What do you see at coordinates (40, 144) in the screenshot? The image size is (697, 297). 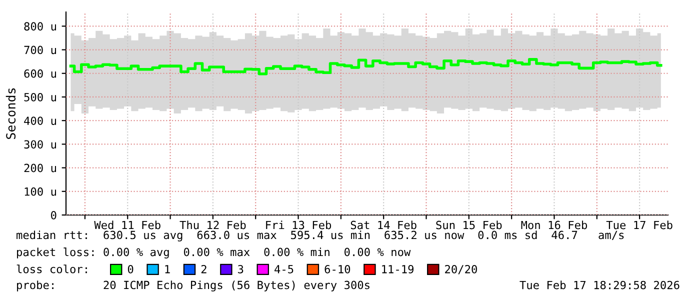 I see `y-tick-label: 300 u` at bounding box center [40, 144].